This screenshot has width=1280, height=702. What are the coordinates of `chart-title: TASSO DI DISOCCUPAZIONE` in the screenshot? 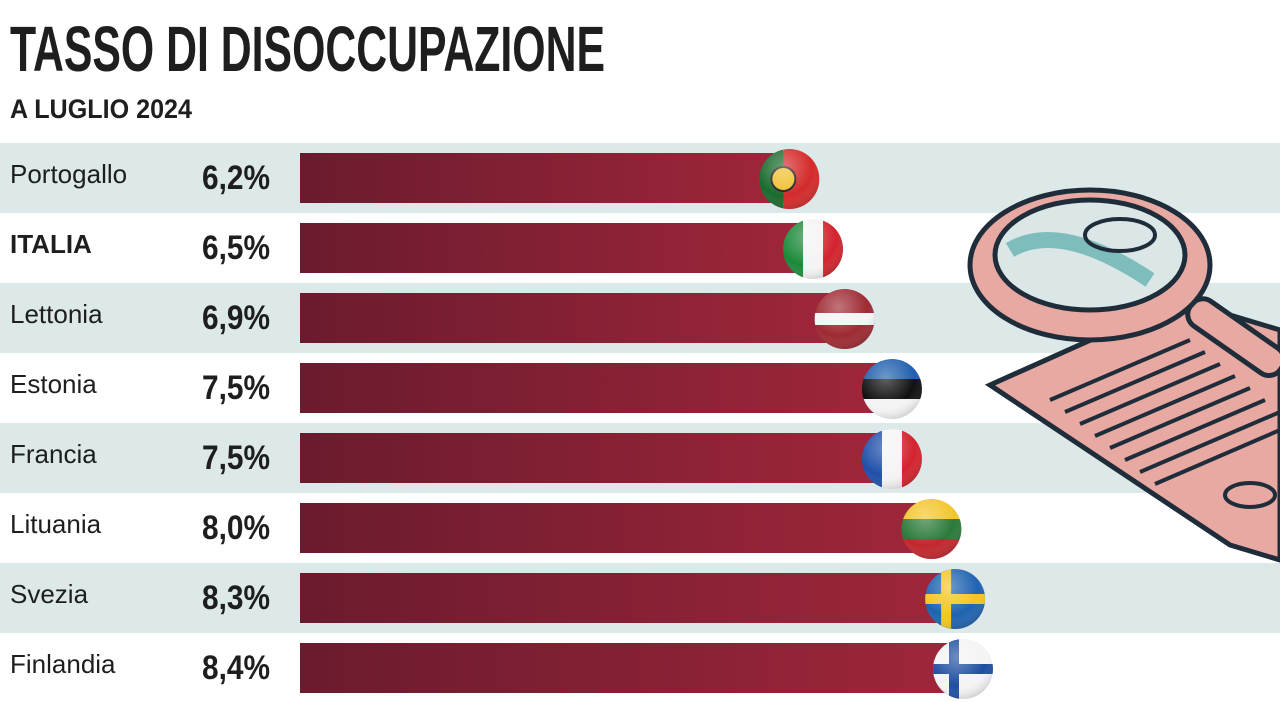 It's located at (307, 49).